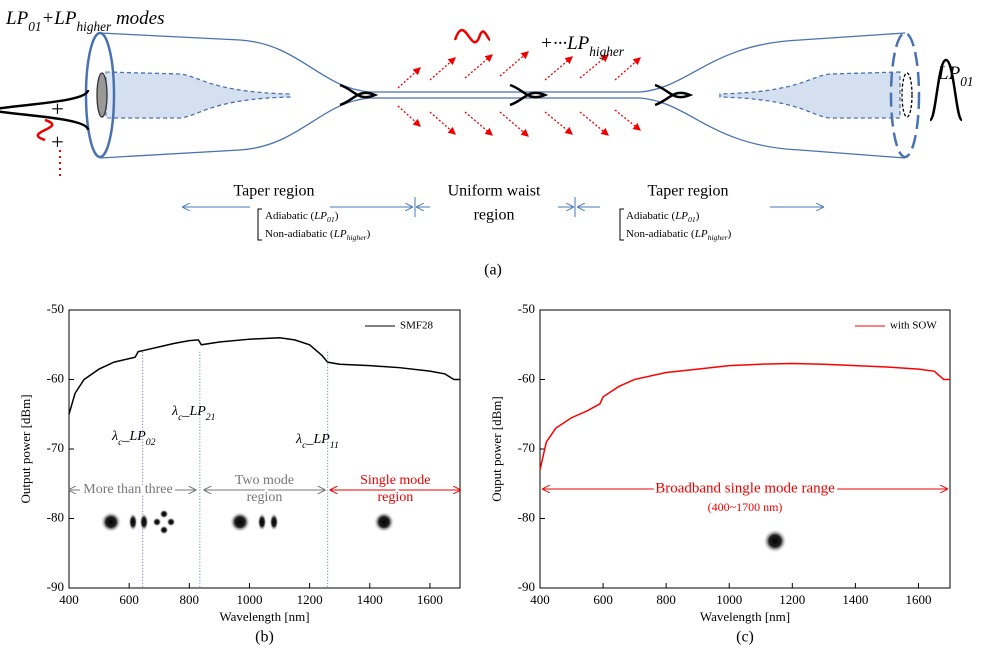 The height and width of the screenshot is (672, 984). Describe the element at coordinates (55, 377) in the screenshot. I see `y-tick-label: -60` at that location.